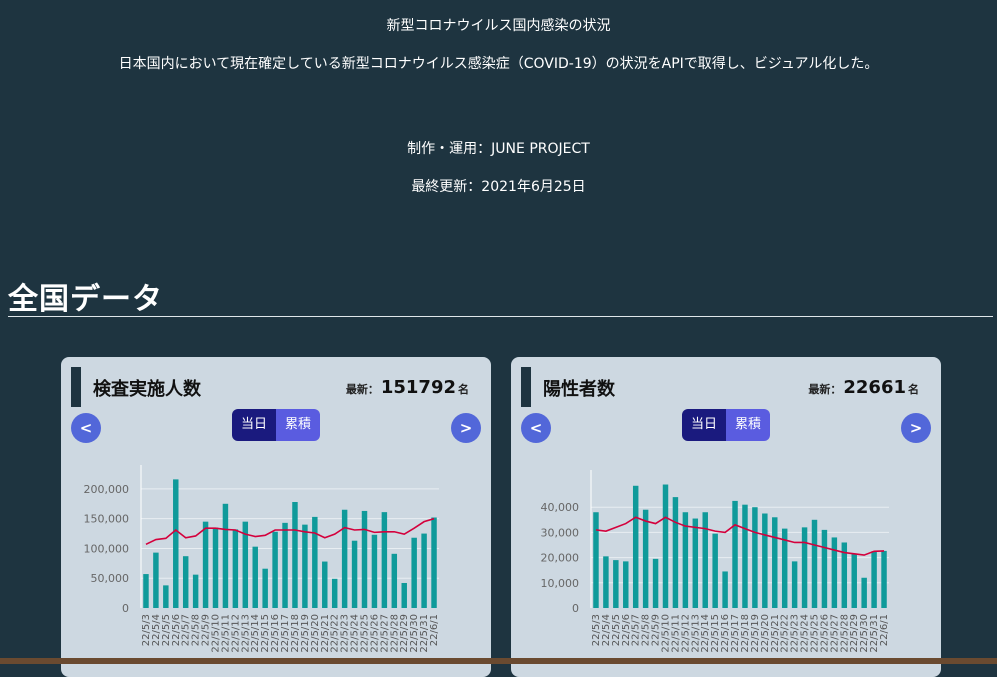 The width and height of the screenshot is (997, 677). What do you see at coordinates (355, 633) in the screenshot?
I see `x-tick-label: 22/5/24` at bounding box center [355, 633].